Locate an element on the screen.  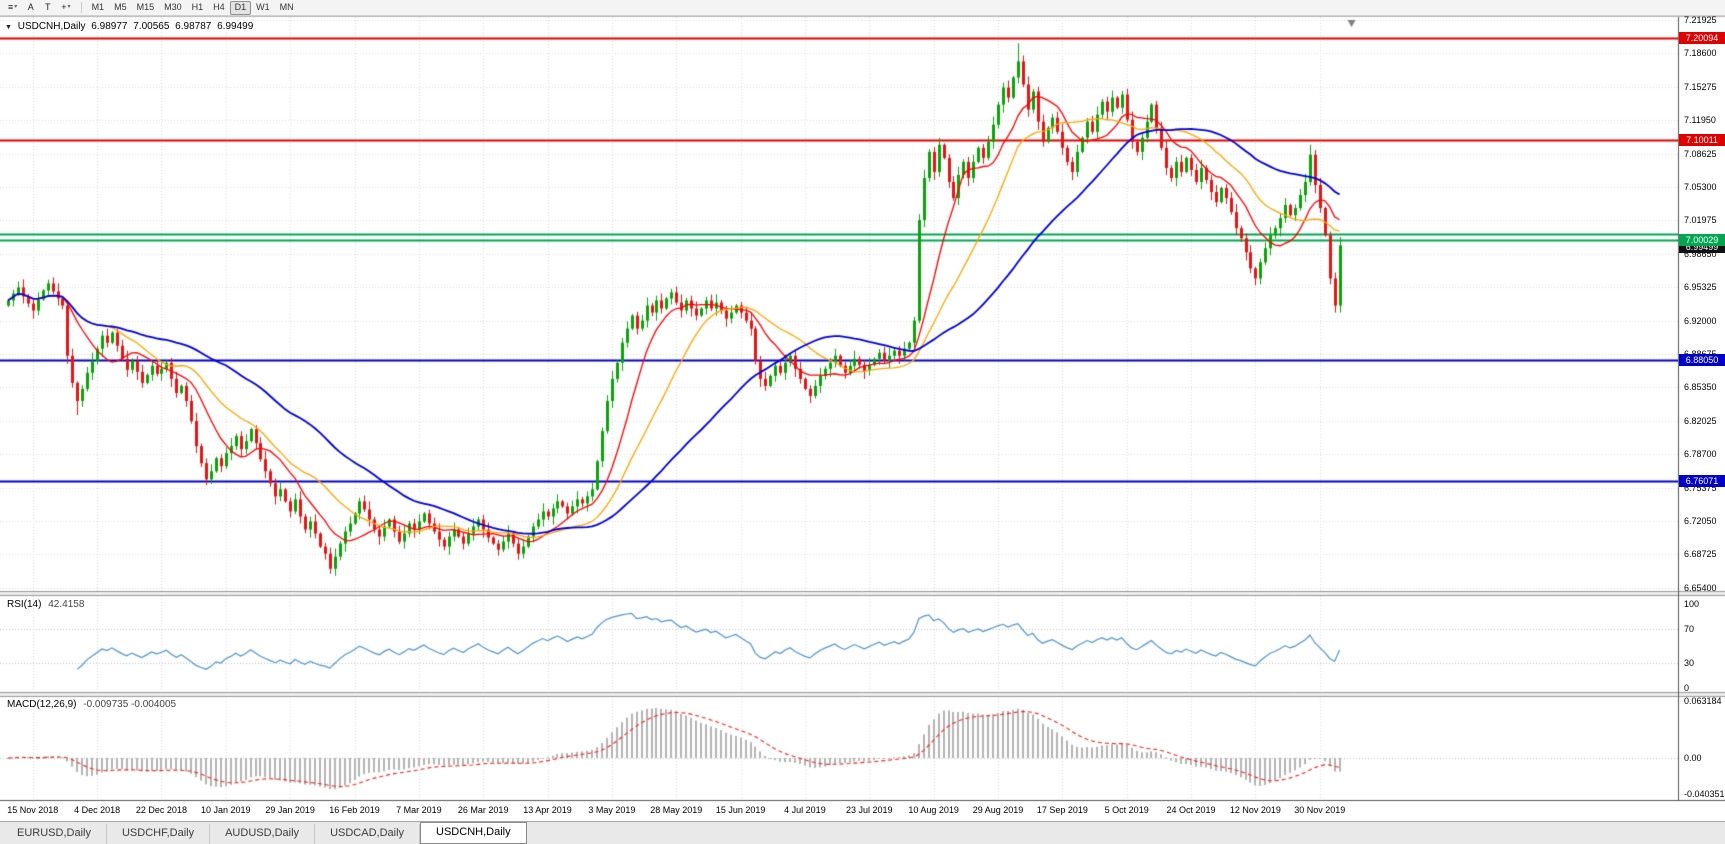
date-axis-label: 5 Oct 2019 is located at coordinates (1126, 810).